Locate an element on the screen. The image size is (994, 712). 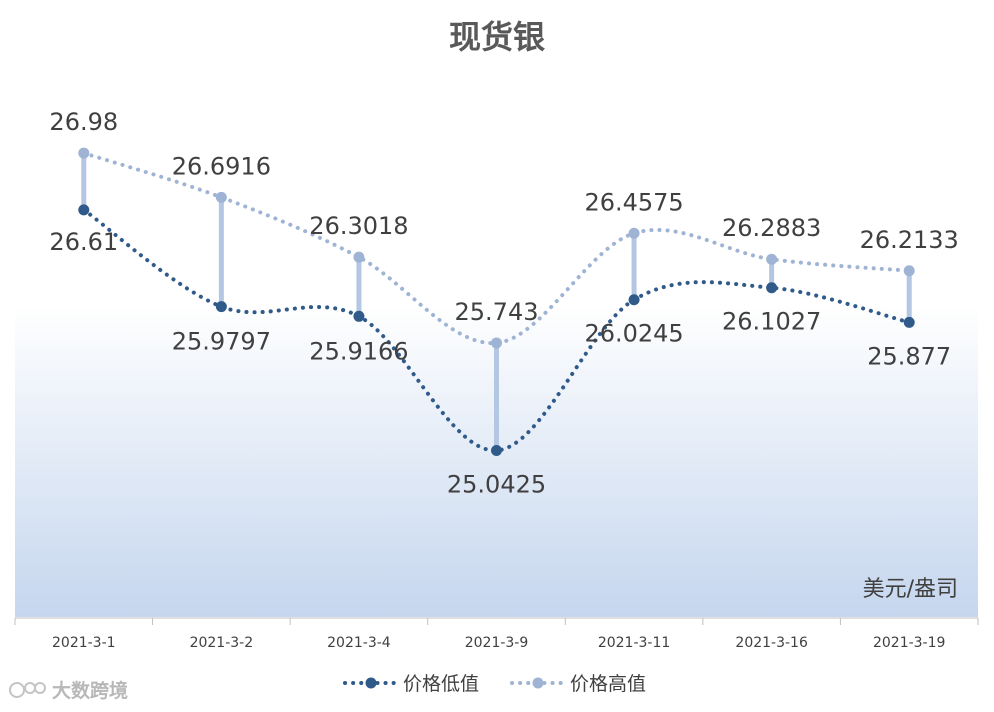
data-label-high: 25.743 is located at coordinates (497, 312).